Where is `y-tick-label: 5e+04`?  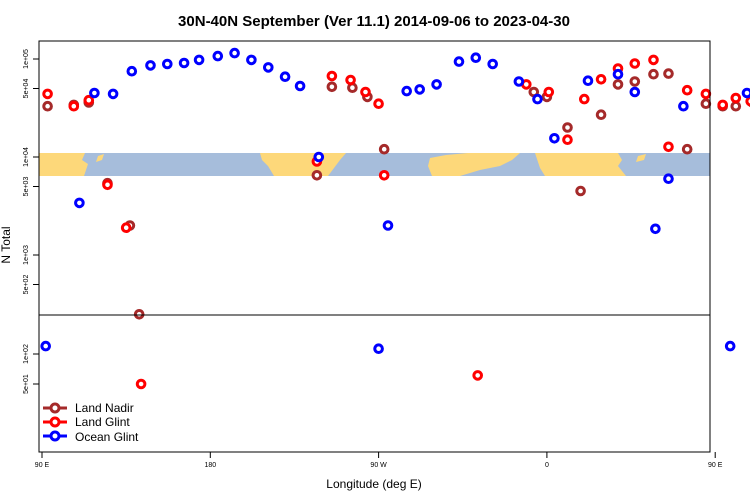 y-tick-label: 5e+04 is located at coordinates (26, 89).